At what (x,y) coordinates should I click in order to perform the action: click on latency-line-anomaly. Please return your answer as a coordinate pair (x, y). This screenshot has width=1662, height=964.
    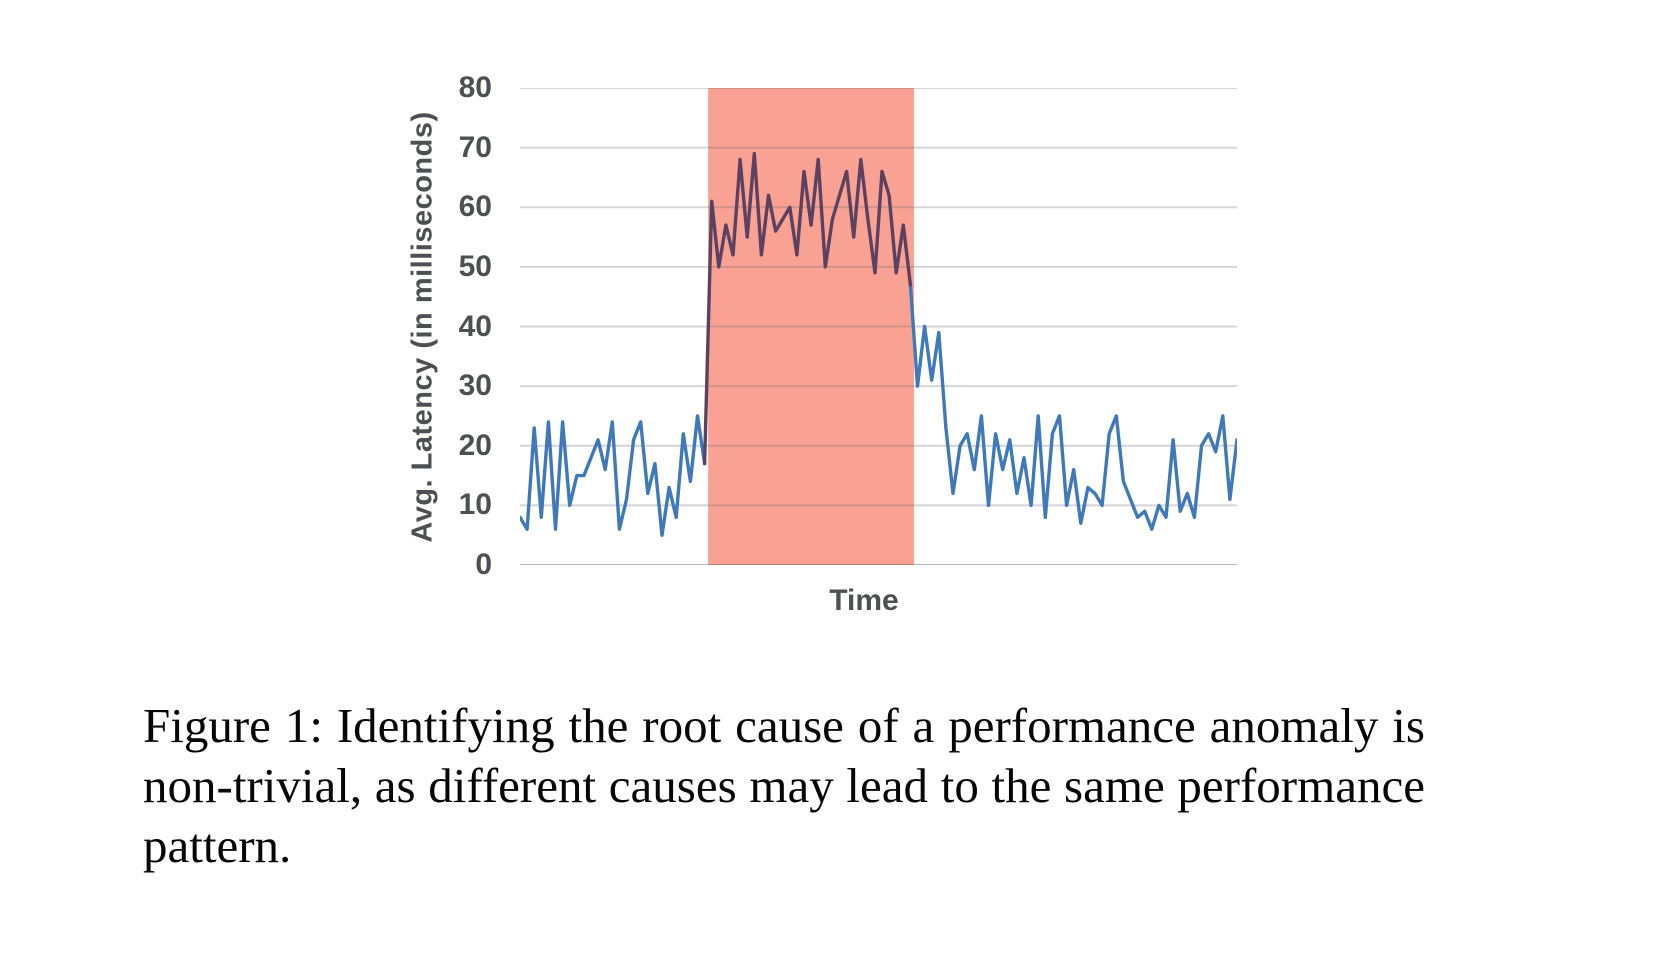
    Looking at the image, I should click on (807, 308).